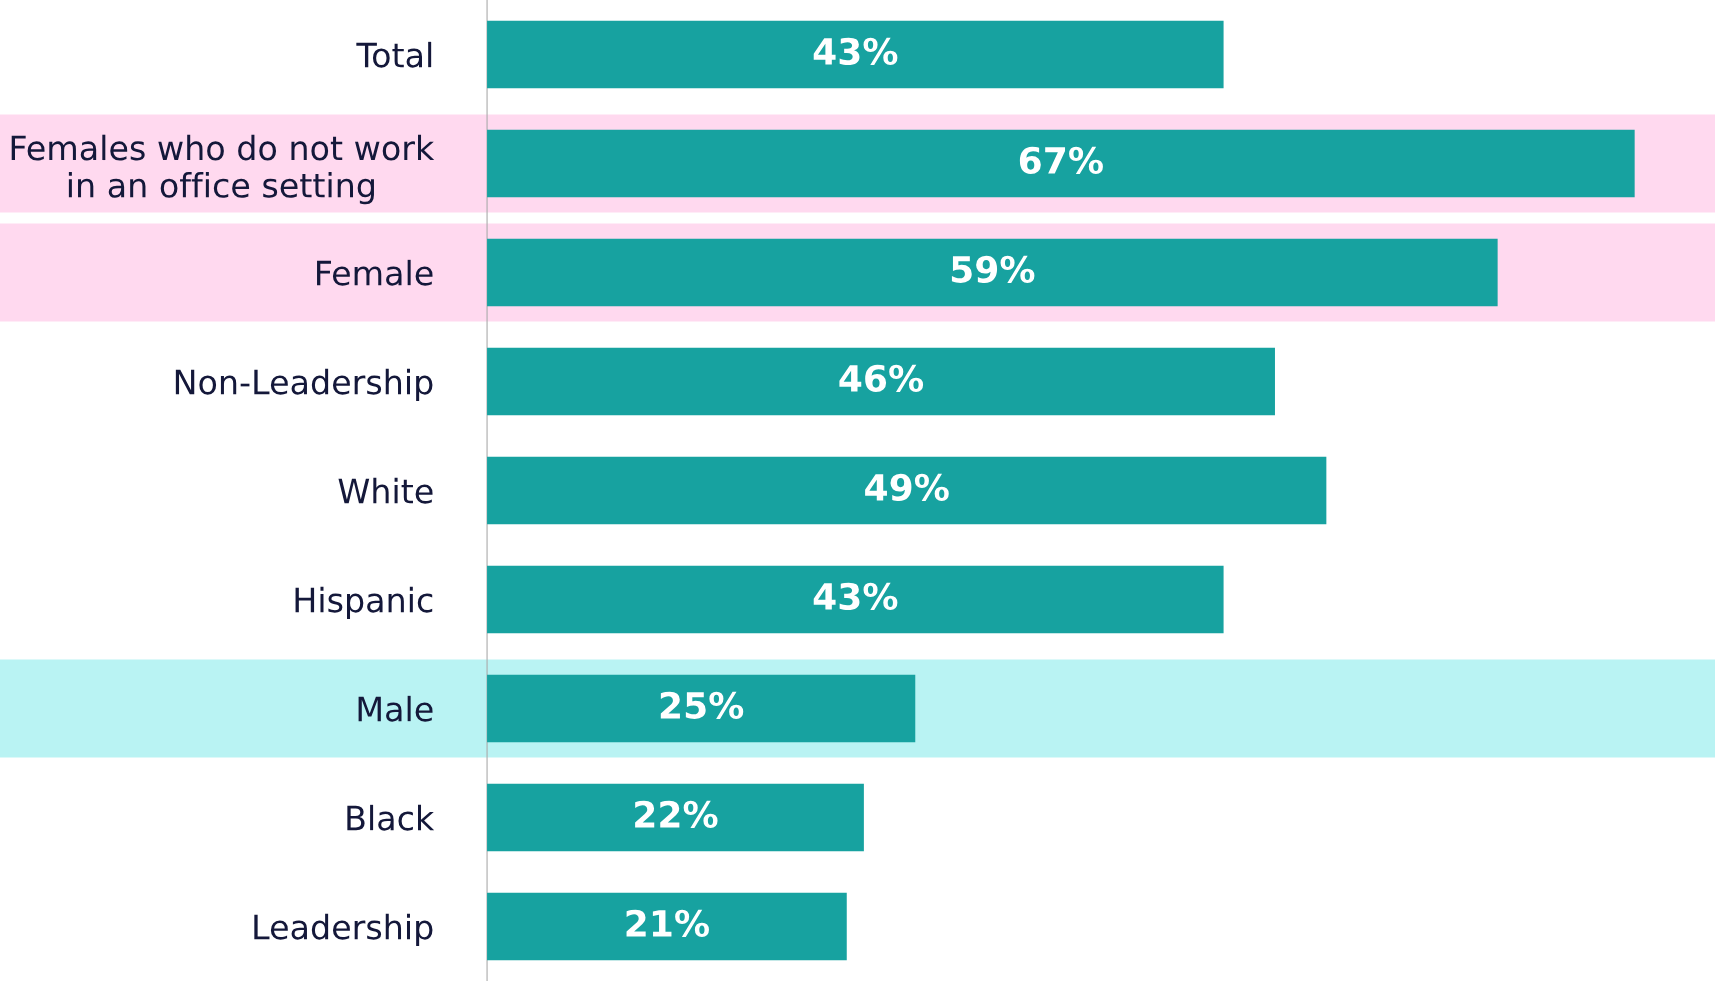  Describe the element at coordinates (391, 817) in the screenshot. I see `y-tick-label: Black` at that location.